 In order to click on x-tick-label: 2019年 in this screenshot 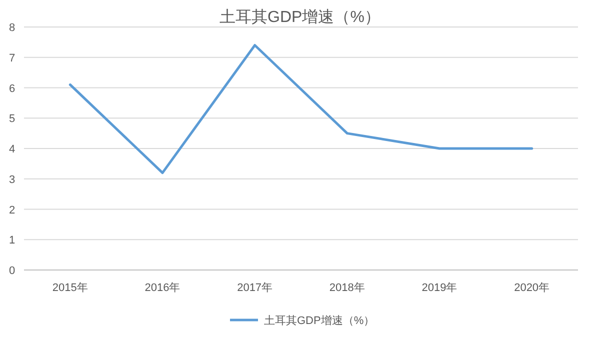, I will do `click(440, 288)`.